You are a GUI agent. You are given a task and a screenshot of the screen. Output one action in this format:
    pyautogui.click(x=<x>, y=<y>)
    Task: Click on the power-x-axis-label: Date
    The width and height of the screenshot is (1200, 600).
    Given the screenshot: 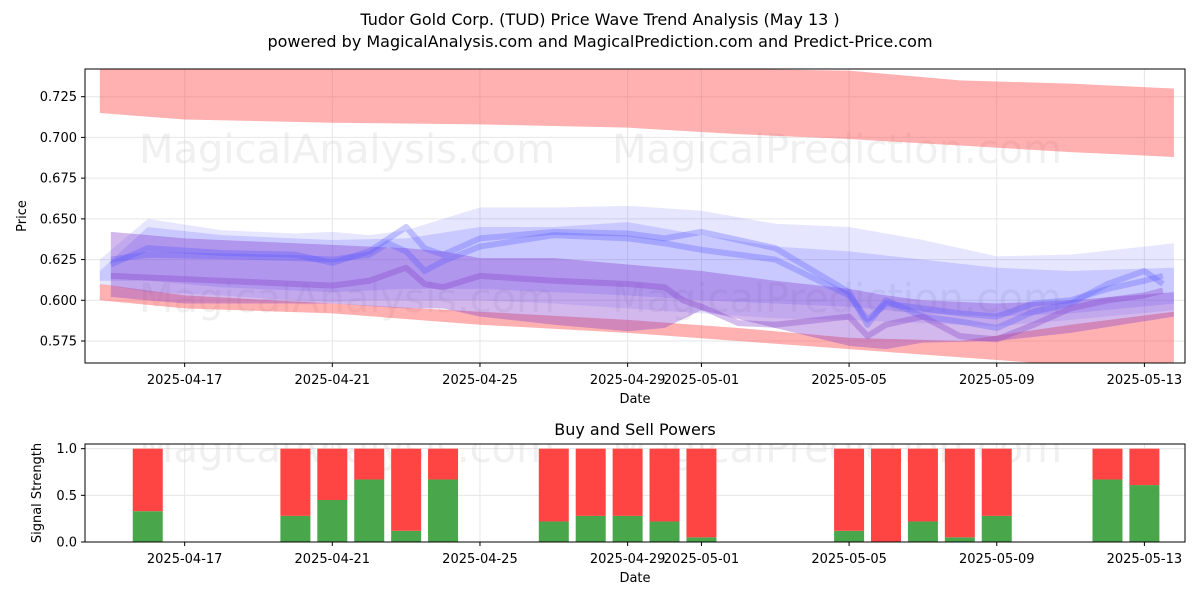 What is the action you would take?
    pyautogui.click(x=634, y=578)
    